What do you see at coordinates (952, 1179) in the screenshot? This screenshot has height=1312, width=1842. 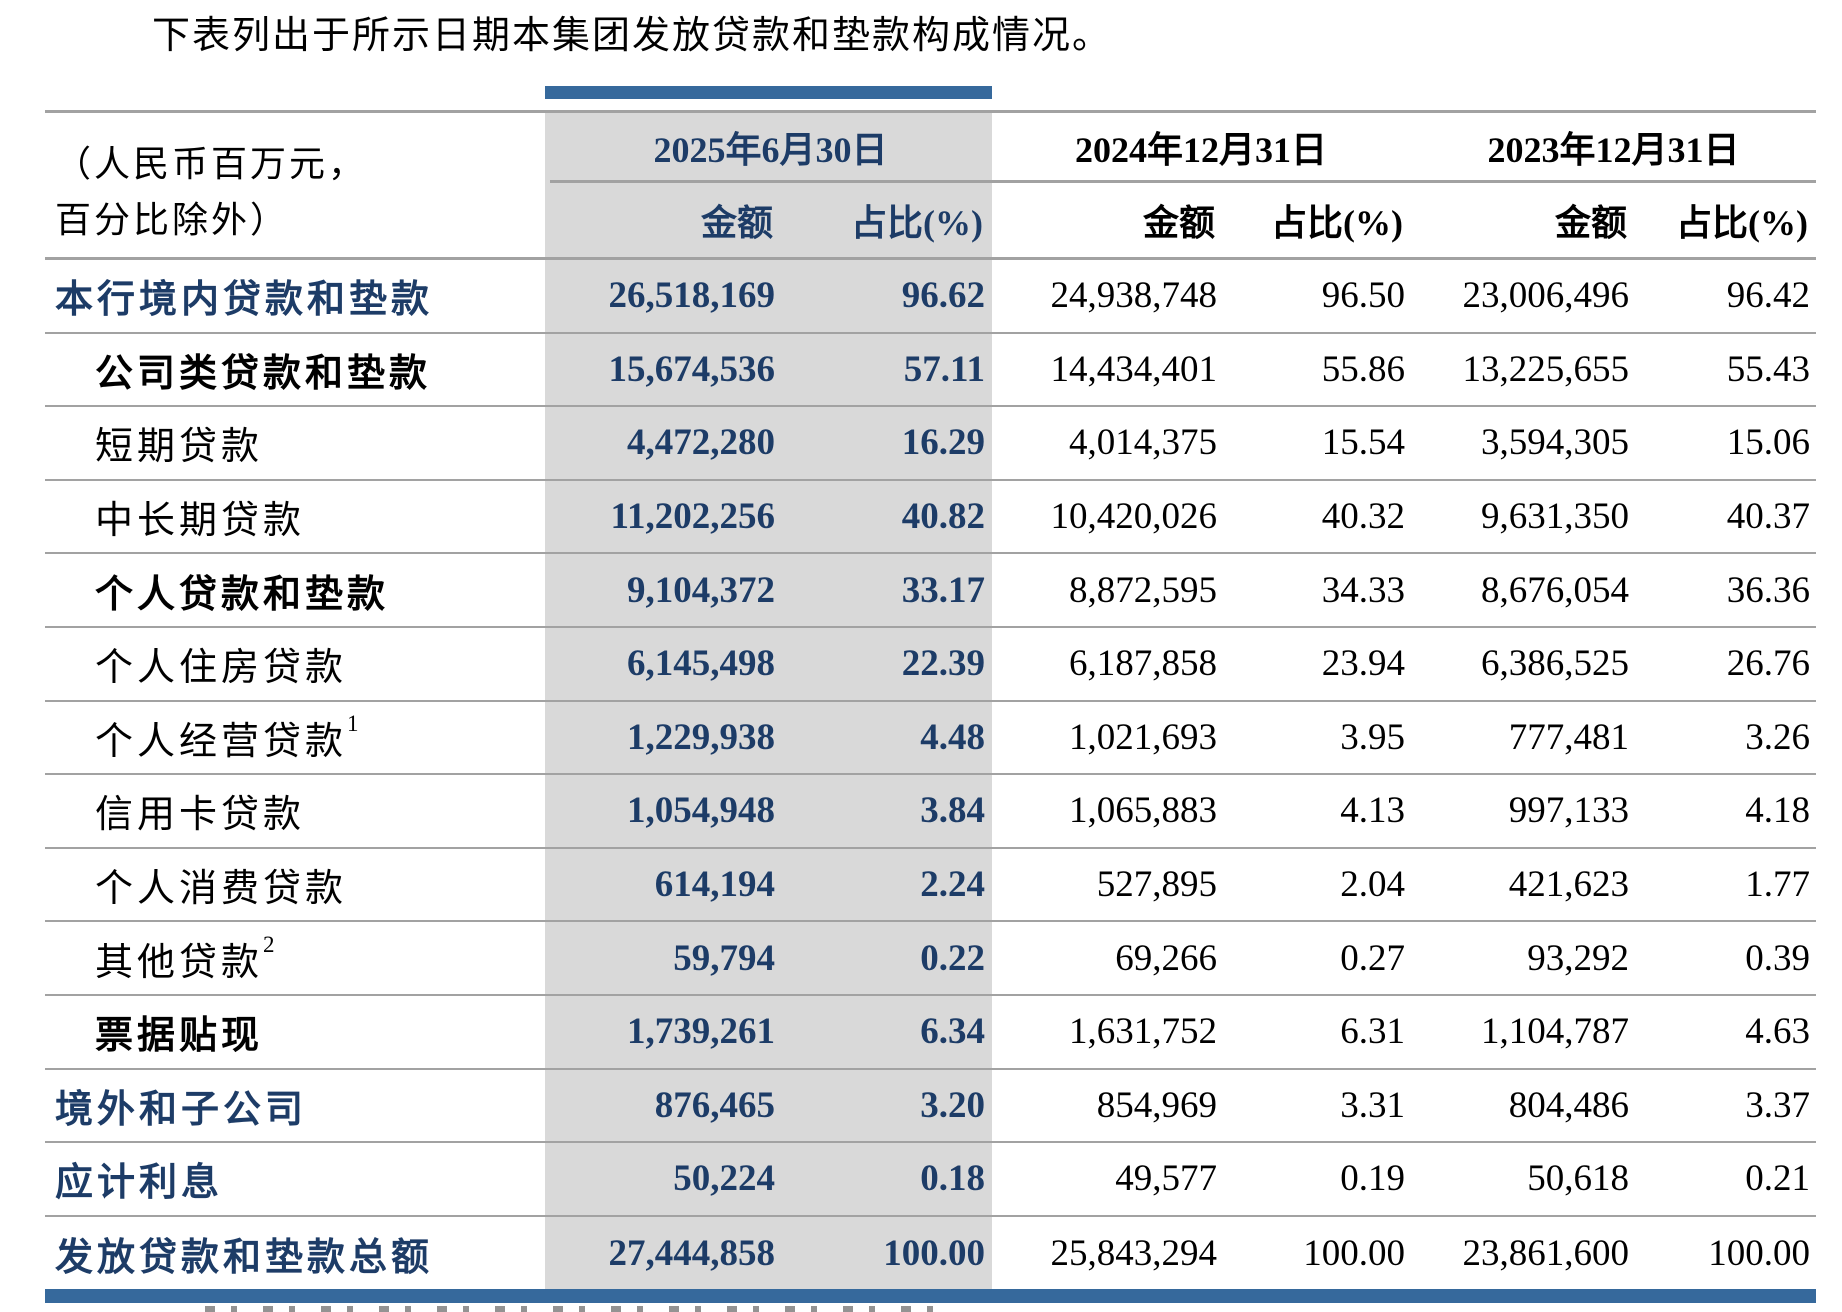 I see `cell-value: 0.18` at bounding box center [952, 1179].